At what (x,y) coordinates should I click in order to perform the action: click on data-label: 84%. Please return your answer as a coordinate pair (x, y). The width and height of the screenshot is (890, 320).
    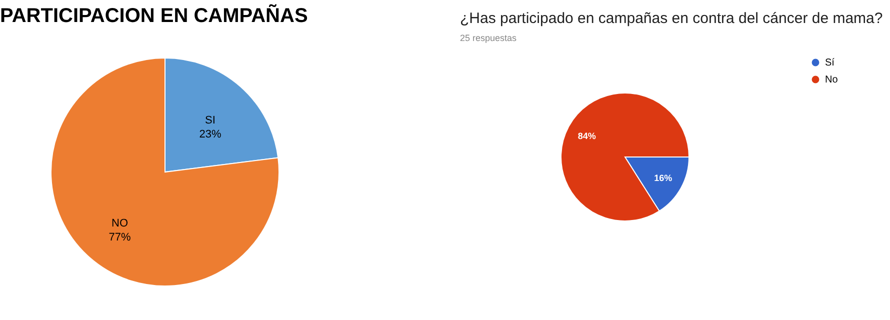
    Looking at the image, I should click on (587, 136).